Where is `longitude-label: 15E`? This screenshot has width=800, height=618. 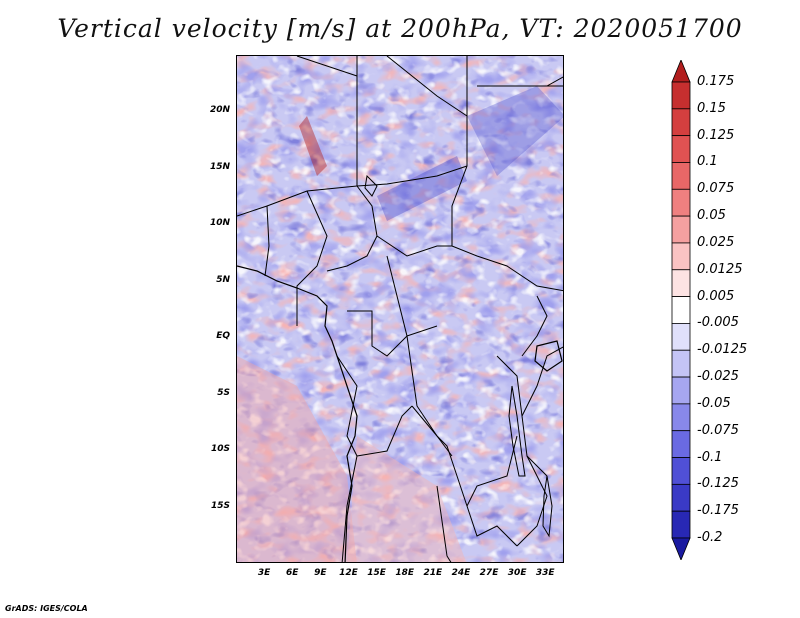
longitude-label: 15E is located at coordinates (376, 573).